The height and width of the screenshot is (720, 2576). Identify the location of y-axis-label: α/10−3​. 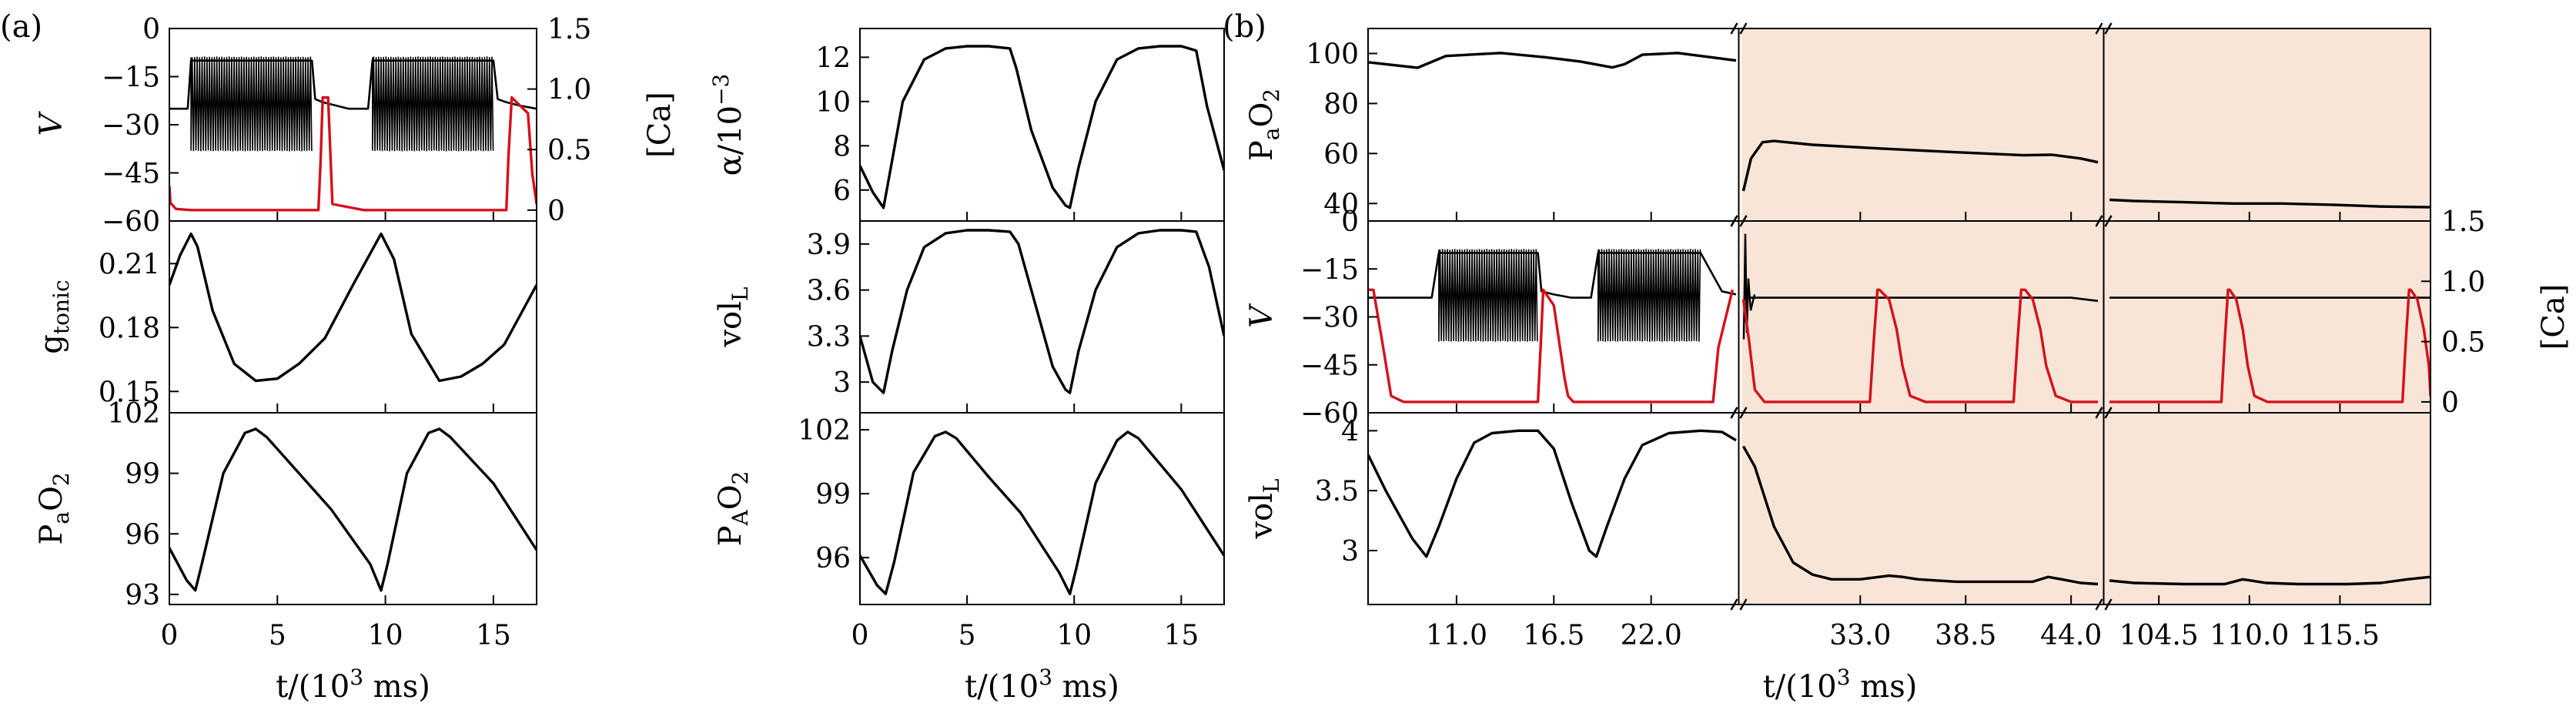
(728, 125).